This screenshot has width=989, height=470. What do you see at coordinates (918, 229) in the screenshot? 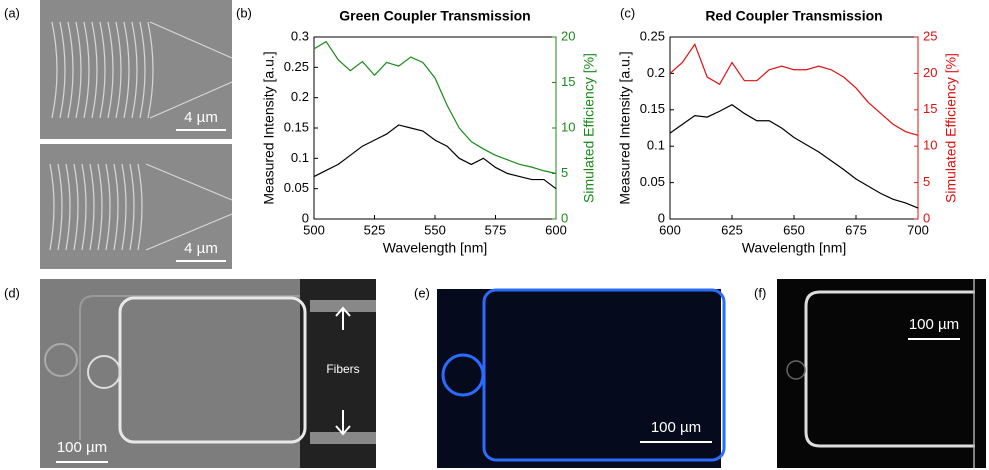
I see `x-tick-label: 700` at bounding box center [918, 229].